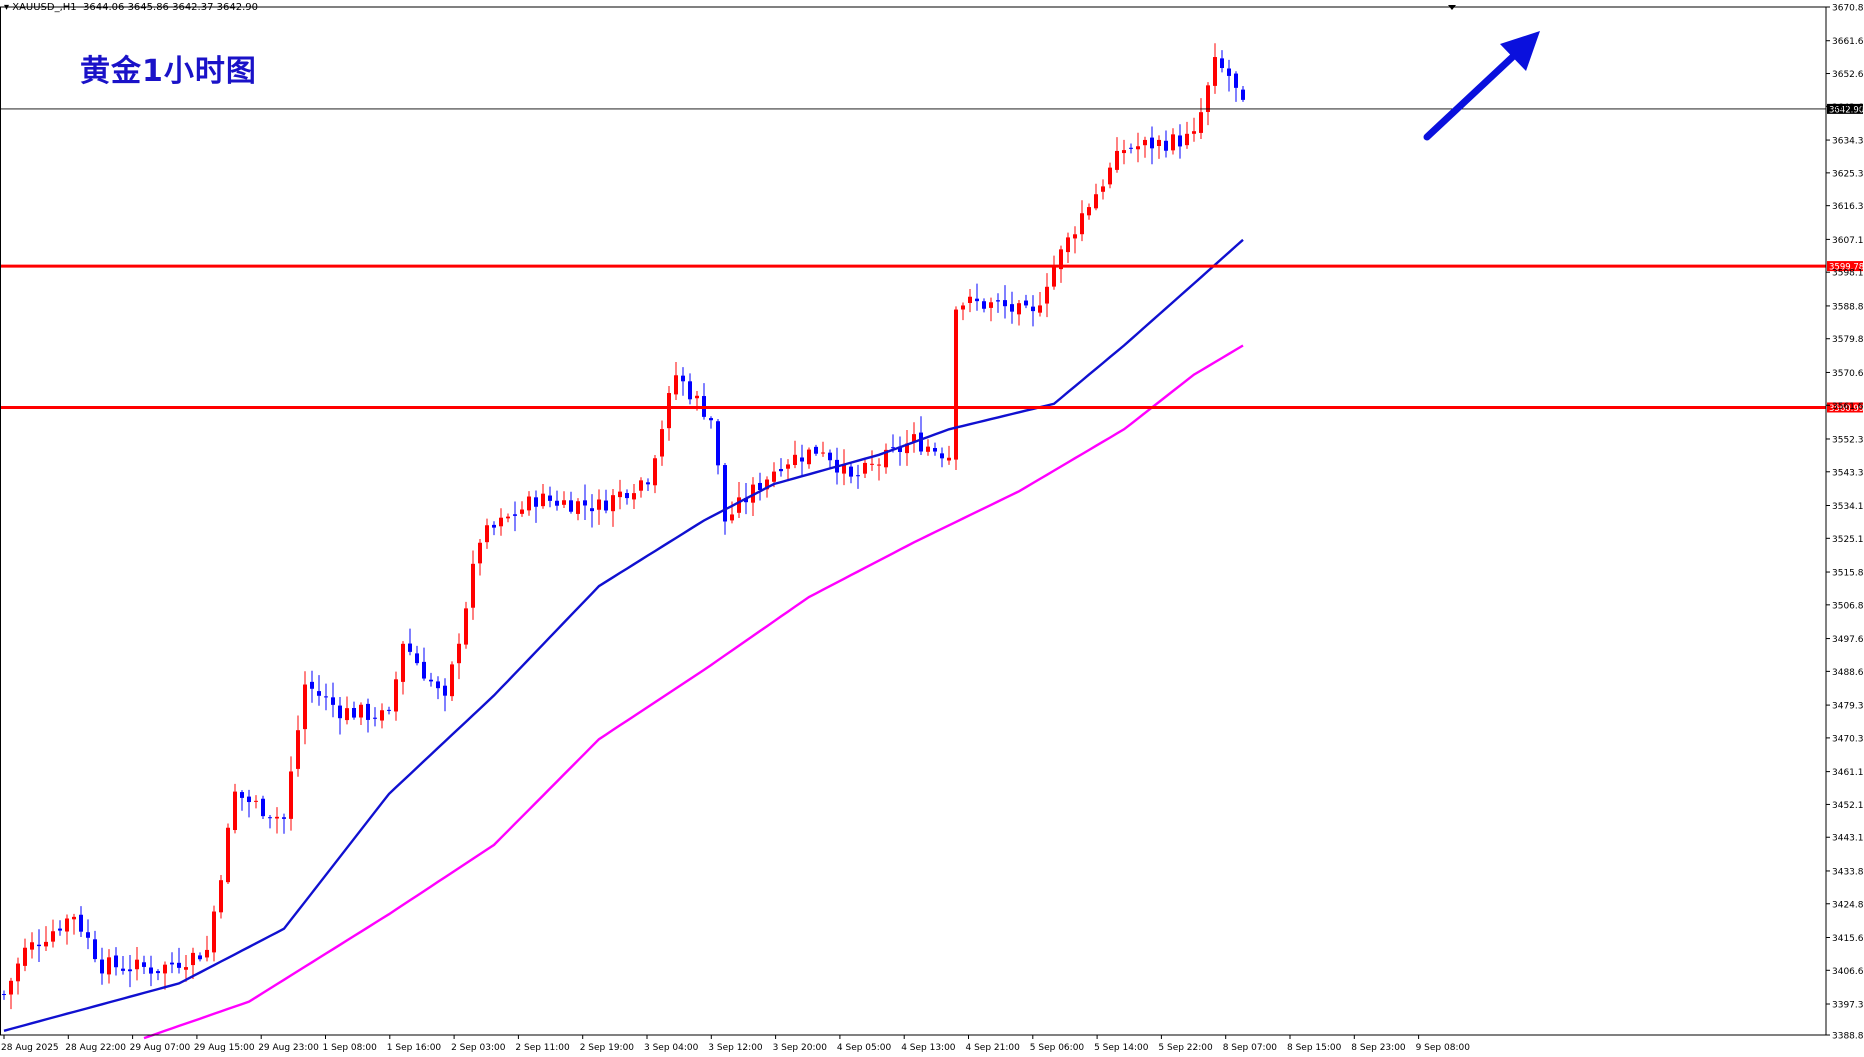 Image resolution: width=1864 pixels, height=1057 pixels. What do you see at coordinates (1848, 872) in the screenshot?
I see `y-tick-label: 3433.85` at bounding box center [1848, 872].